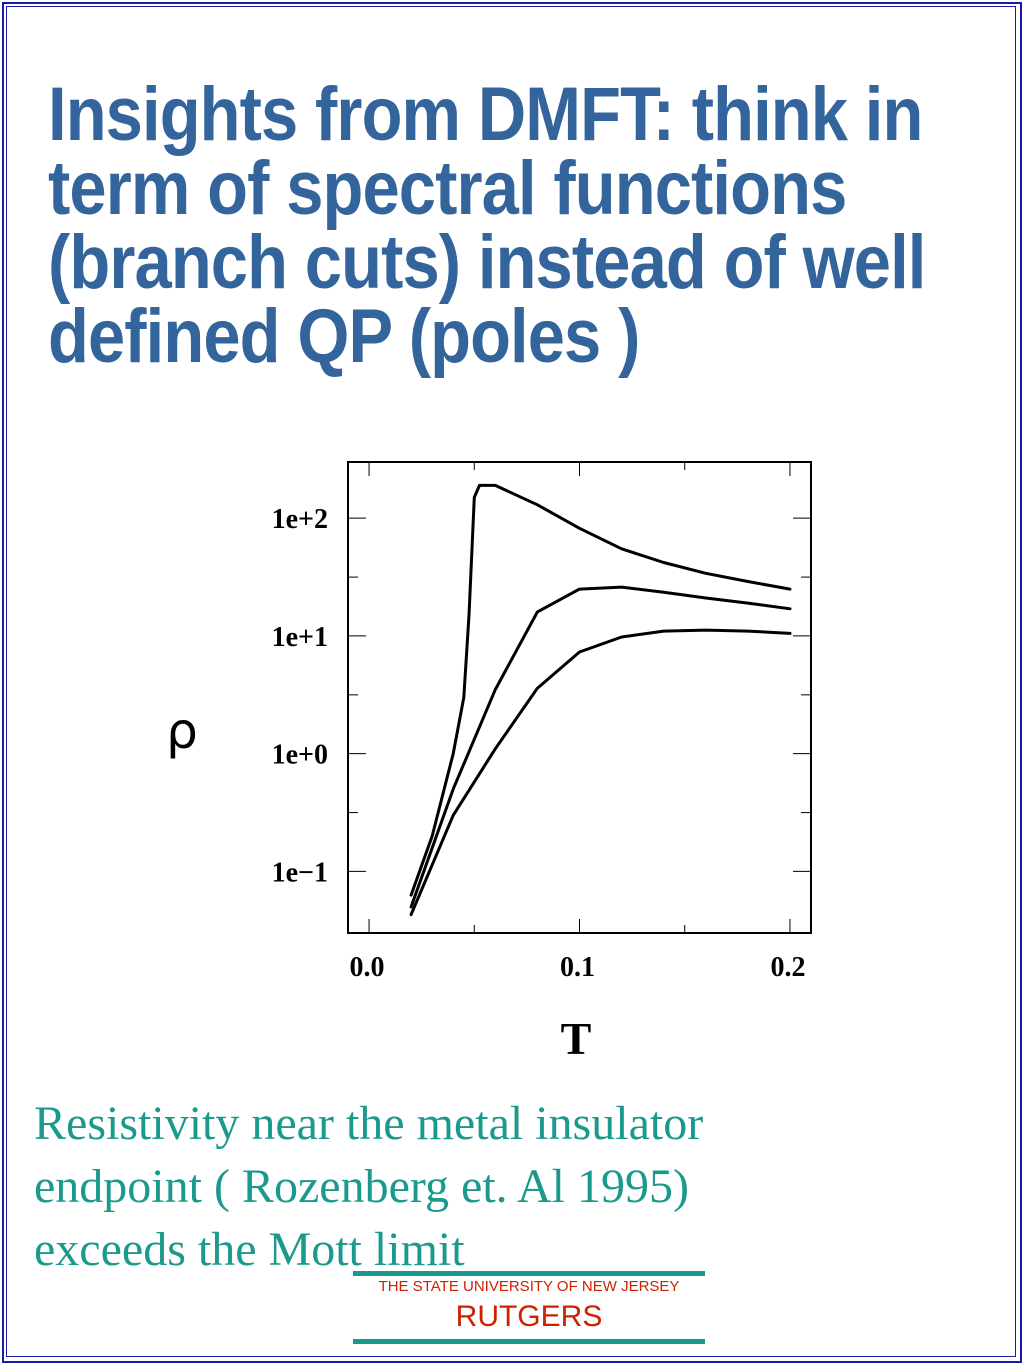 Image resolution: width=1024 pixels, height=1365 pixels. Describe the element at coordinates (485, 114) in the screenshot. I see `title-line-1: Insights from DMFT: think in` at that location.